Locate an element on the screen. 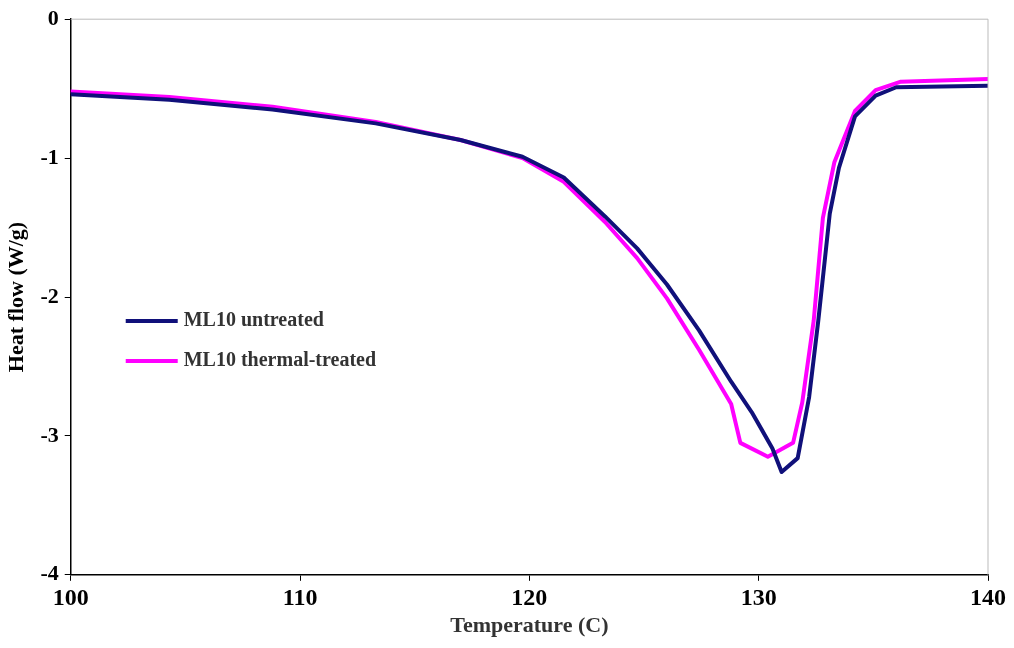  y-tick-label: -2 is located at coordinates (49, 295).